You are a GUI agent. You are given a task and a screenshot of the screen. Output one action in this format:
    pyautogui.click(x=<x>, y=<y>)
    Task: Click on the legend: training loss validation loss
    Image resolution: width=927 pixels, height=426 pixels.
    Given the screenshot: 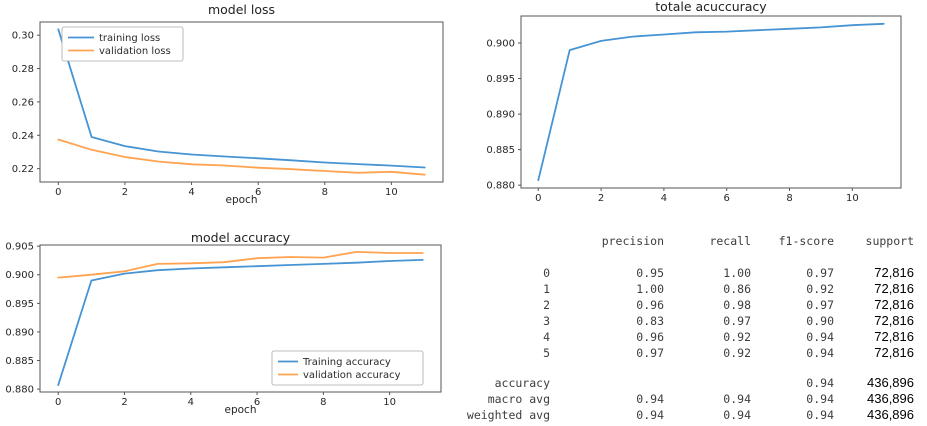 What is the action you would take?
    pyautogui.click(x=122, y=44)
    